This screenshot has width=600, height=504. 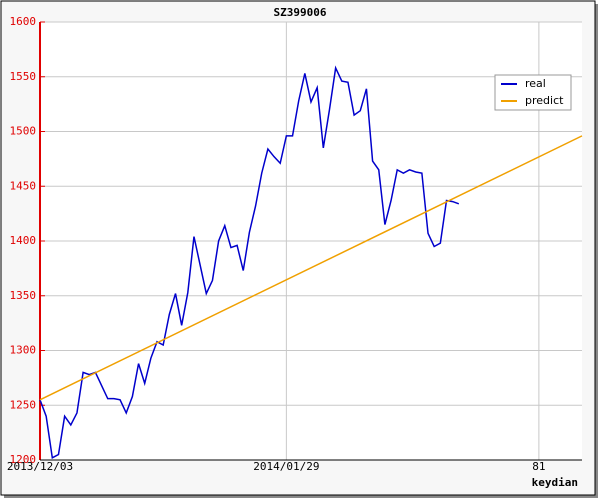 What do you see at coordinates (23, 240) in the screenshot?
I see `y-tick-label: 1400` at bounding box center [23, 240].